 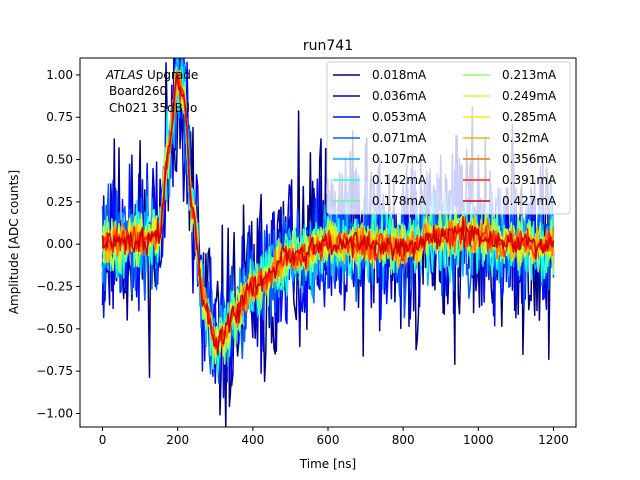 What do you see at coordinates (399, 159) in the screenshot?
I see `legend-label: 0.107mA` at bounding box center [399, 159].